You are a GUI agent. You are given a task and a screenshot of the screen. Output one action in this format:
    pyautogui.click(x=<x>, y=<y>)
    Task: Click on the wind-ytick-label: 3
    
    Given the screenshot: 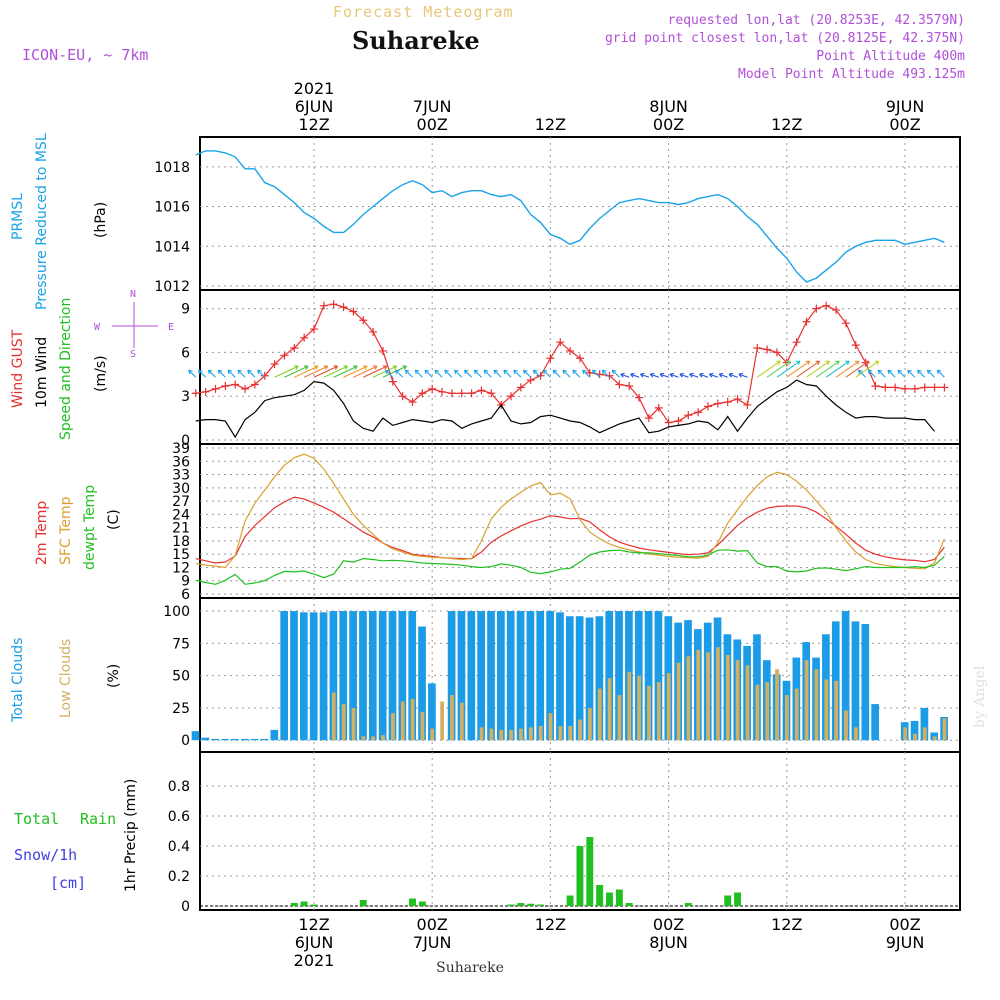 What is the action you would take?
    pyautogui.click(x=185, y=397)
    